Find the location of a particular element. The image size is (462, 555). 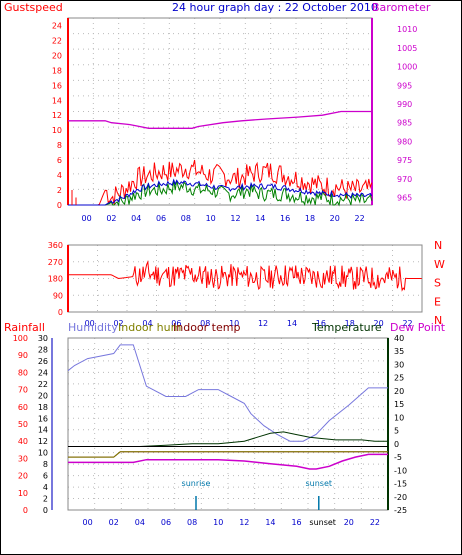

indoor-hum-tick: 24 is located at coordinates (43, 372).